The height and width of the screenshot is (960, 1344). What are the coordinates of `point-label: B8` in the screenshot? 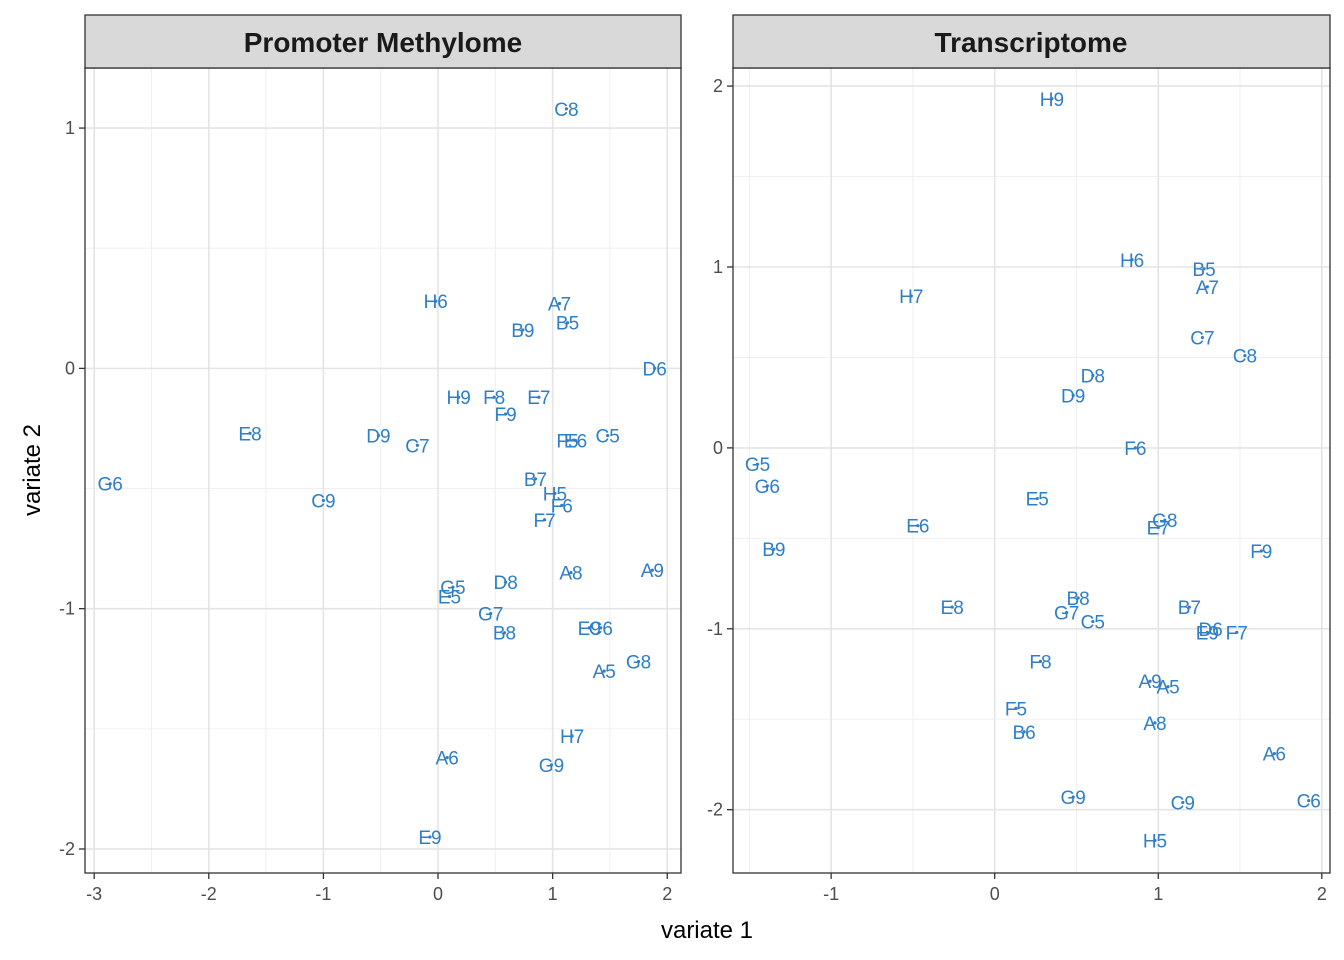 It's located at (1077, 599).